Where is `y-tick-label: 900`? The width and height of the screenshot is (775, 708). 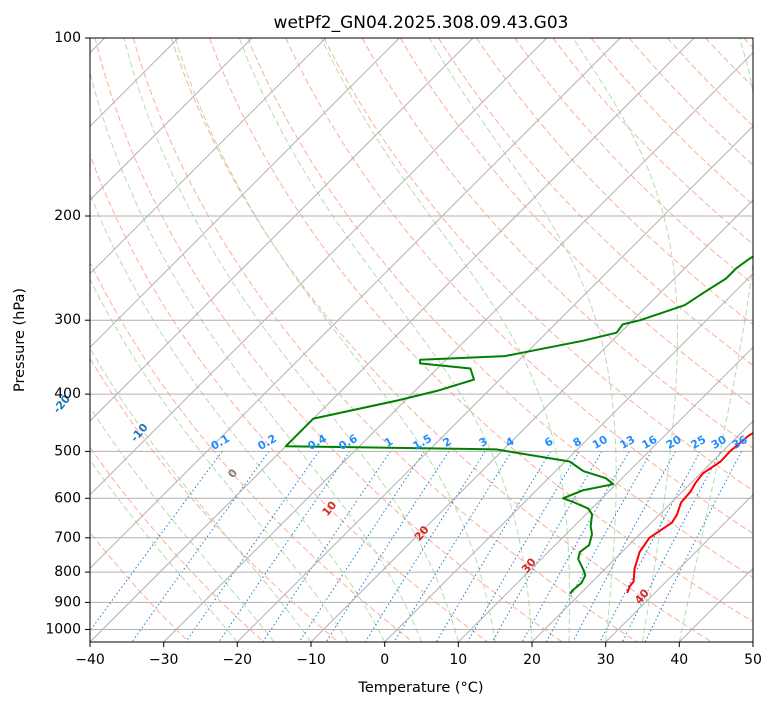
y-tick-label: 900 is located at coordinates (67, 602).